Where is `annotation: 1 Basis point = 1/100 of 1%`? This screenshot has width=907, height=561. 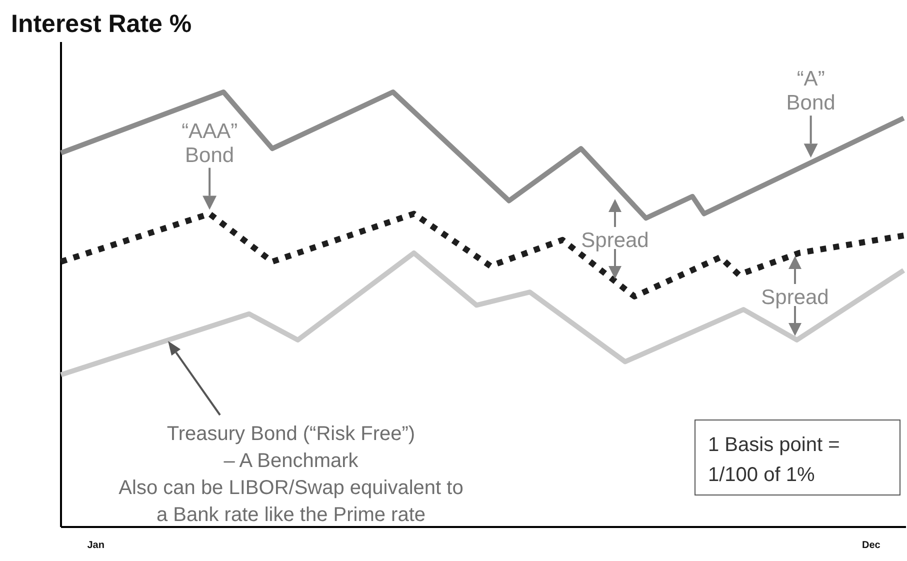
annotation: 1 Basis point = 1/100 of 1% is located at coordinates (774, 460).